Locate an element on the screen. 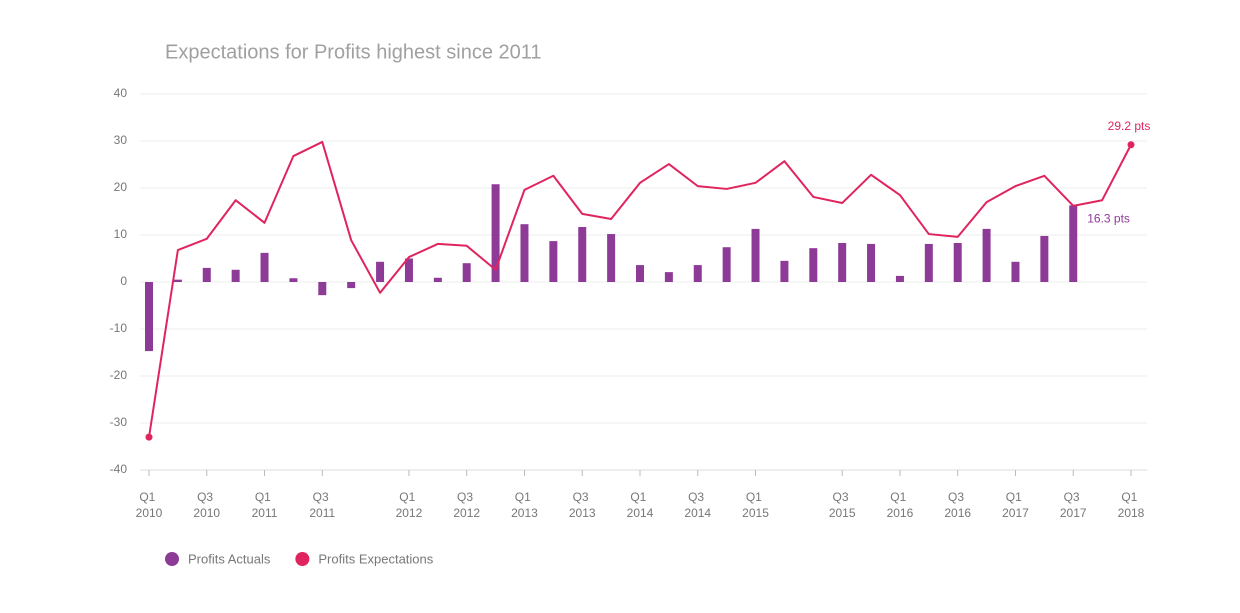 This screenshot has width=1240, height=613. data-label: 16.3 pts is located at coordinates (1108, 219).